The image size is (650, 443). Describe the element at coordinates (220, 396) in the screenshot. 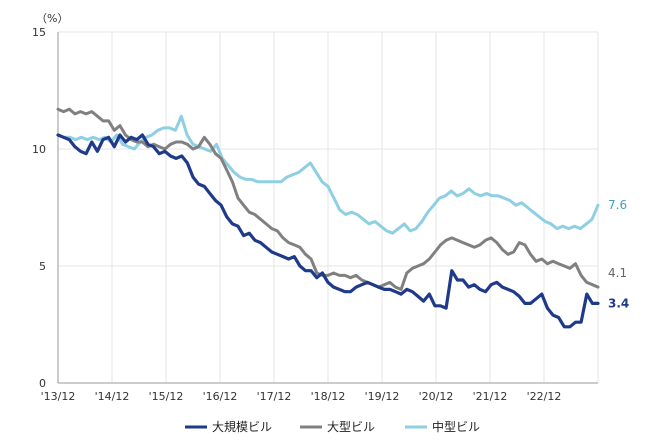

I see `x-tick-label: '16/12` at that location.